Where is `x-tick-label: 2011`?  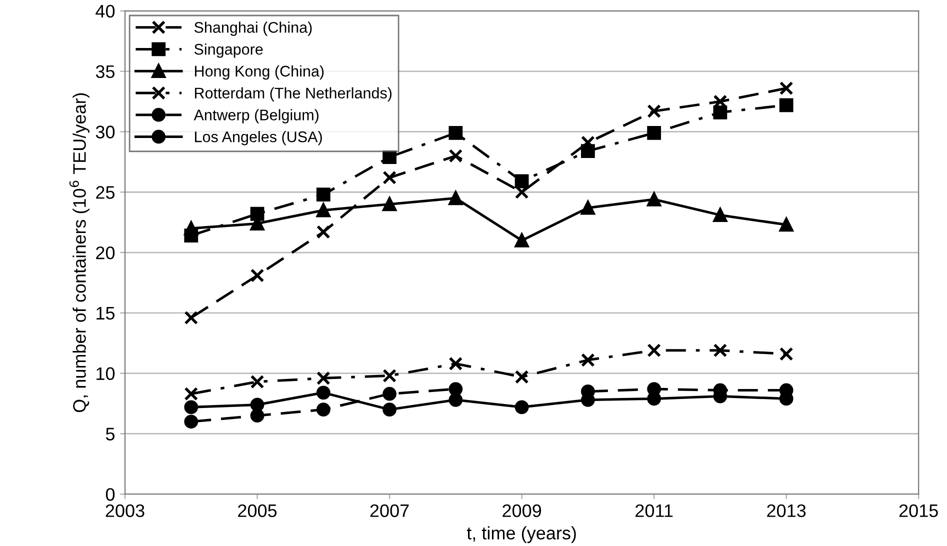
x-tick-label: 2011 is located at coordinates (654, 511).